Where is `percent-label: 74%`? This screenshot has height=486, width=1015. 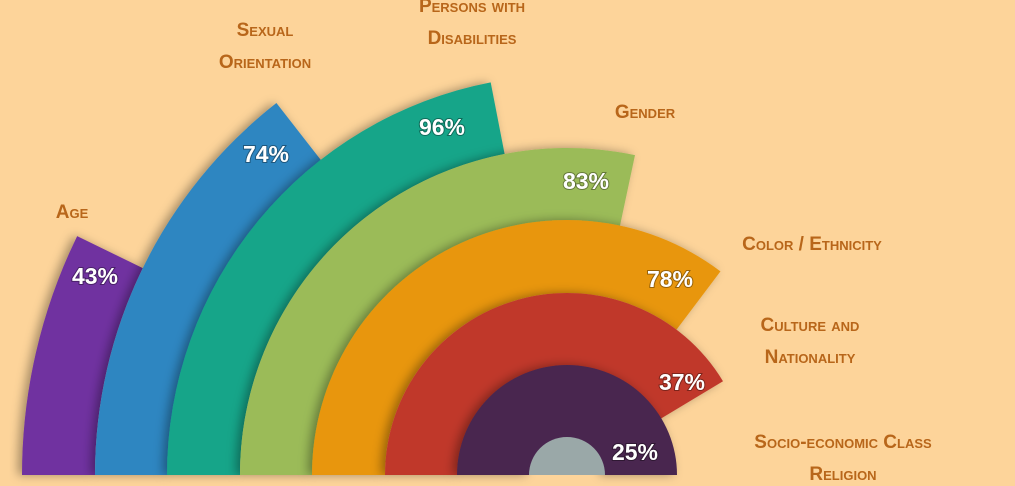
percent-label: 74% is located at coordinates (266, 154).